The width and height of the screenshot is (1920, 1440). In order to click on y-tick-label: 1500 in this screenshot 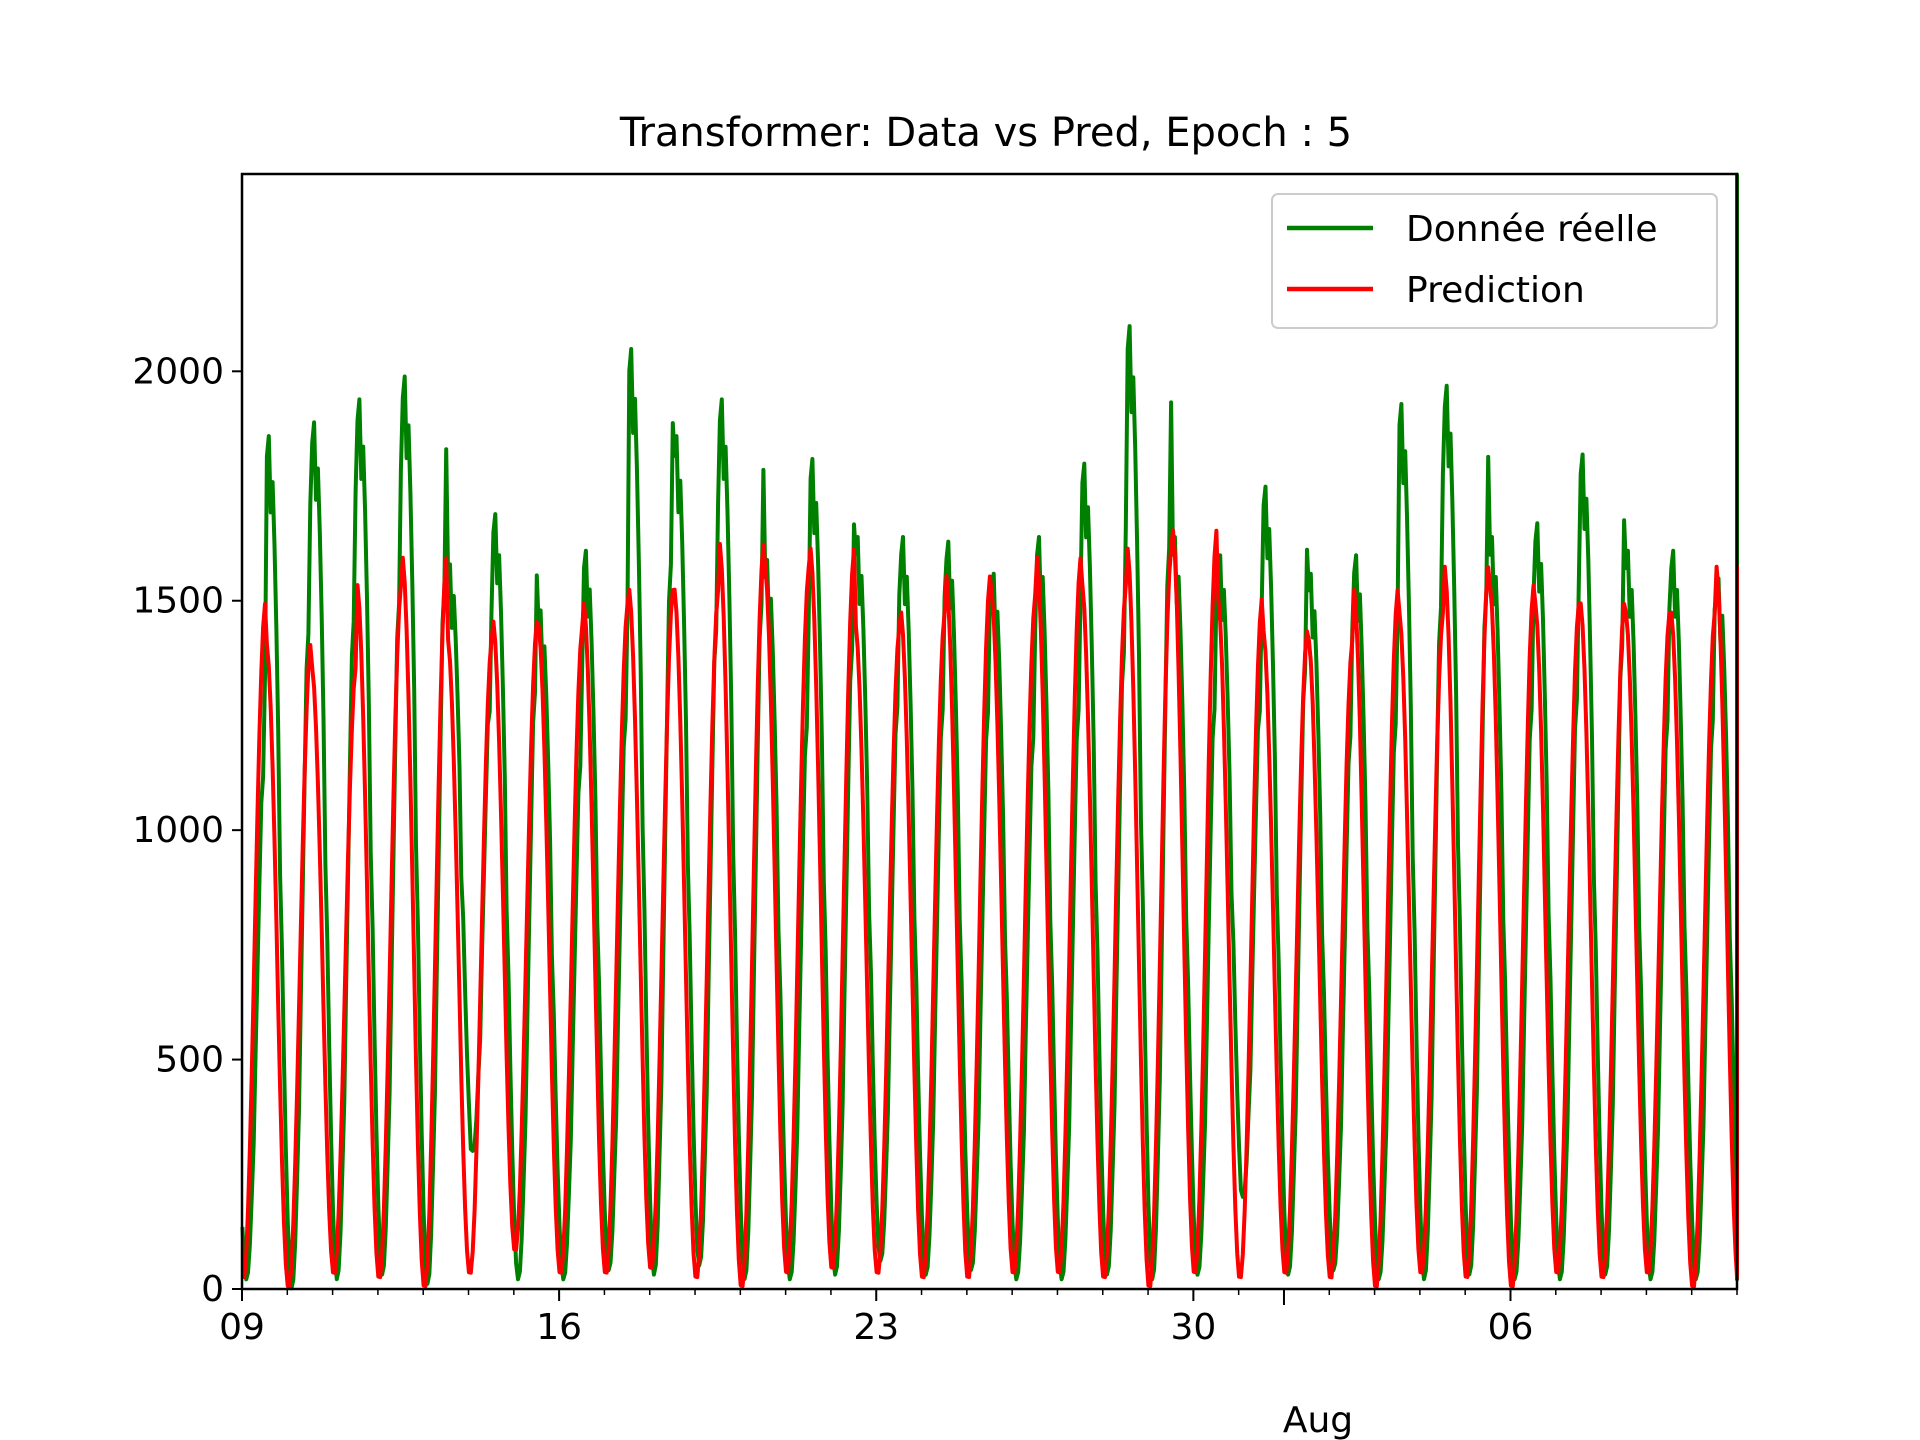, I will do `click(178, 601)`.